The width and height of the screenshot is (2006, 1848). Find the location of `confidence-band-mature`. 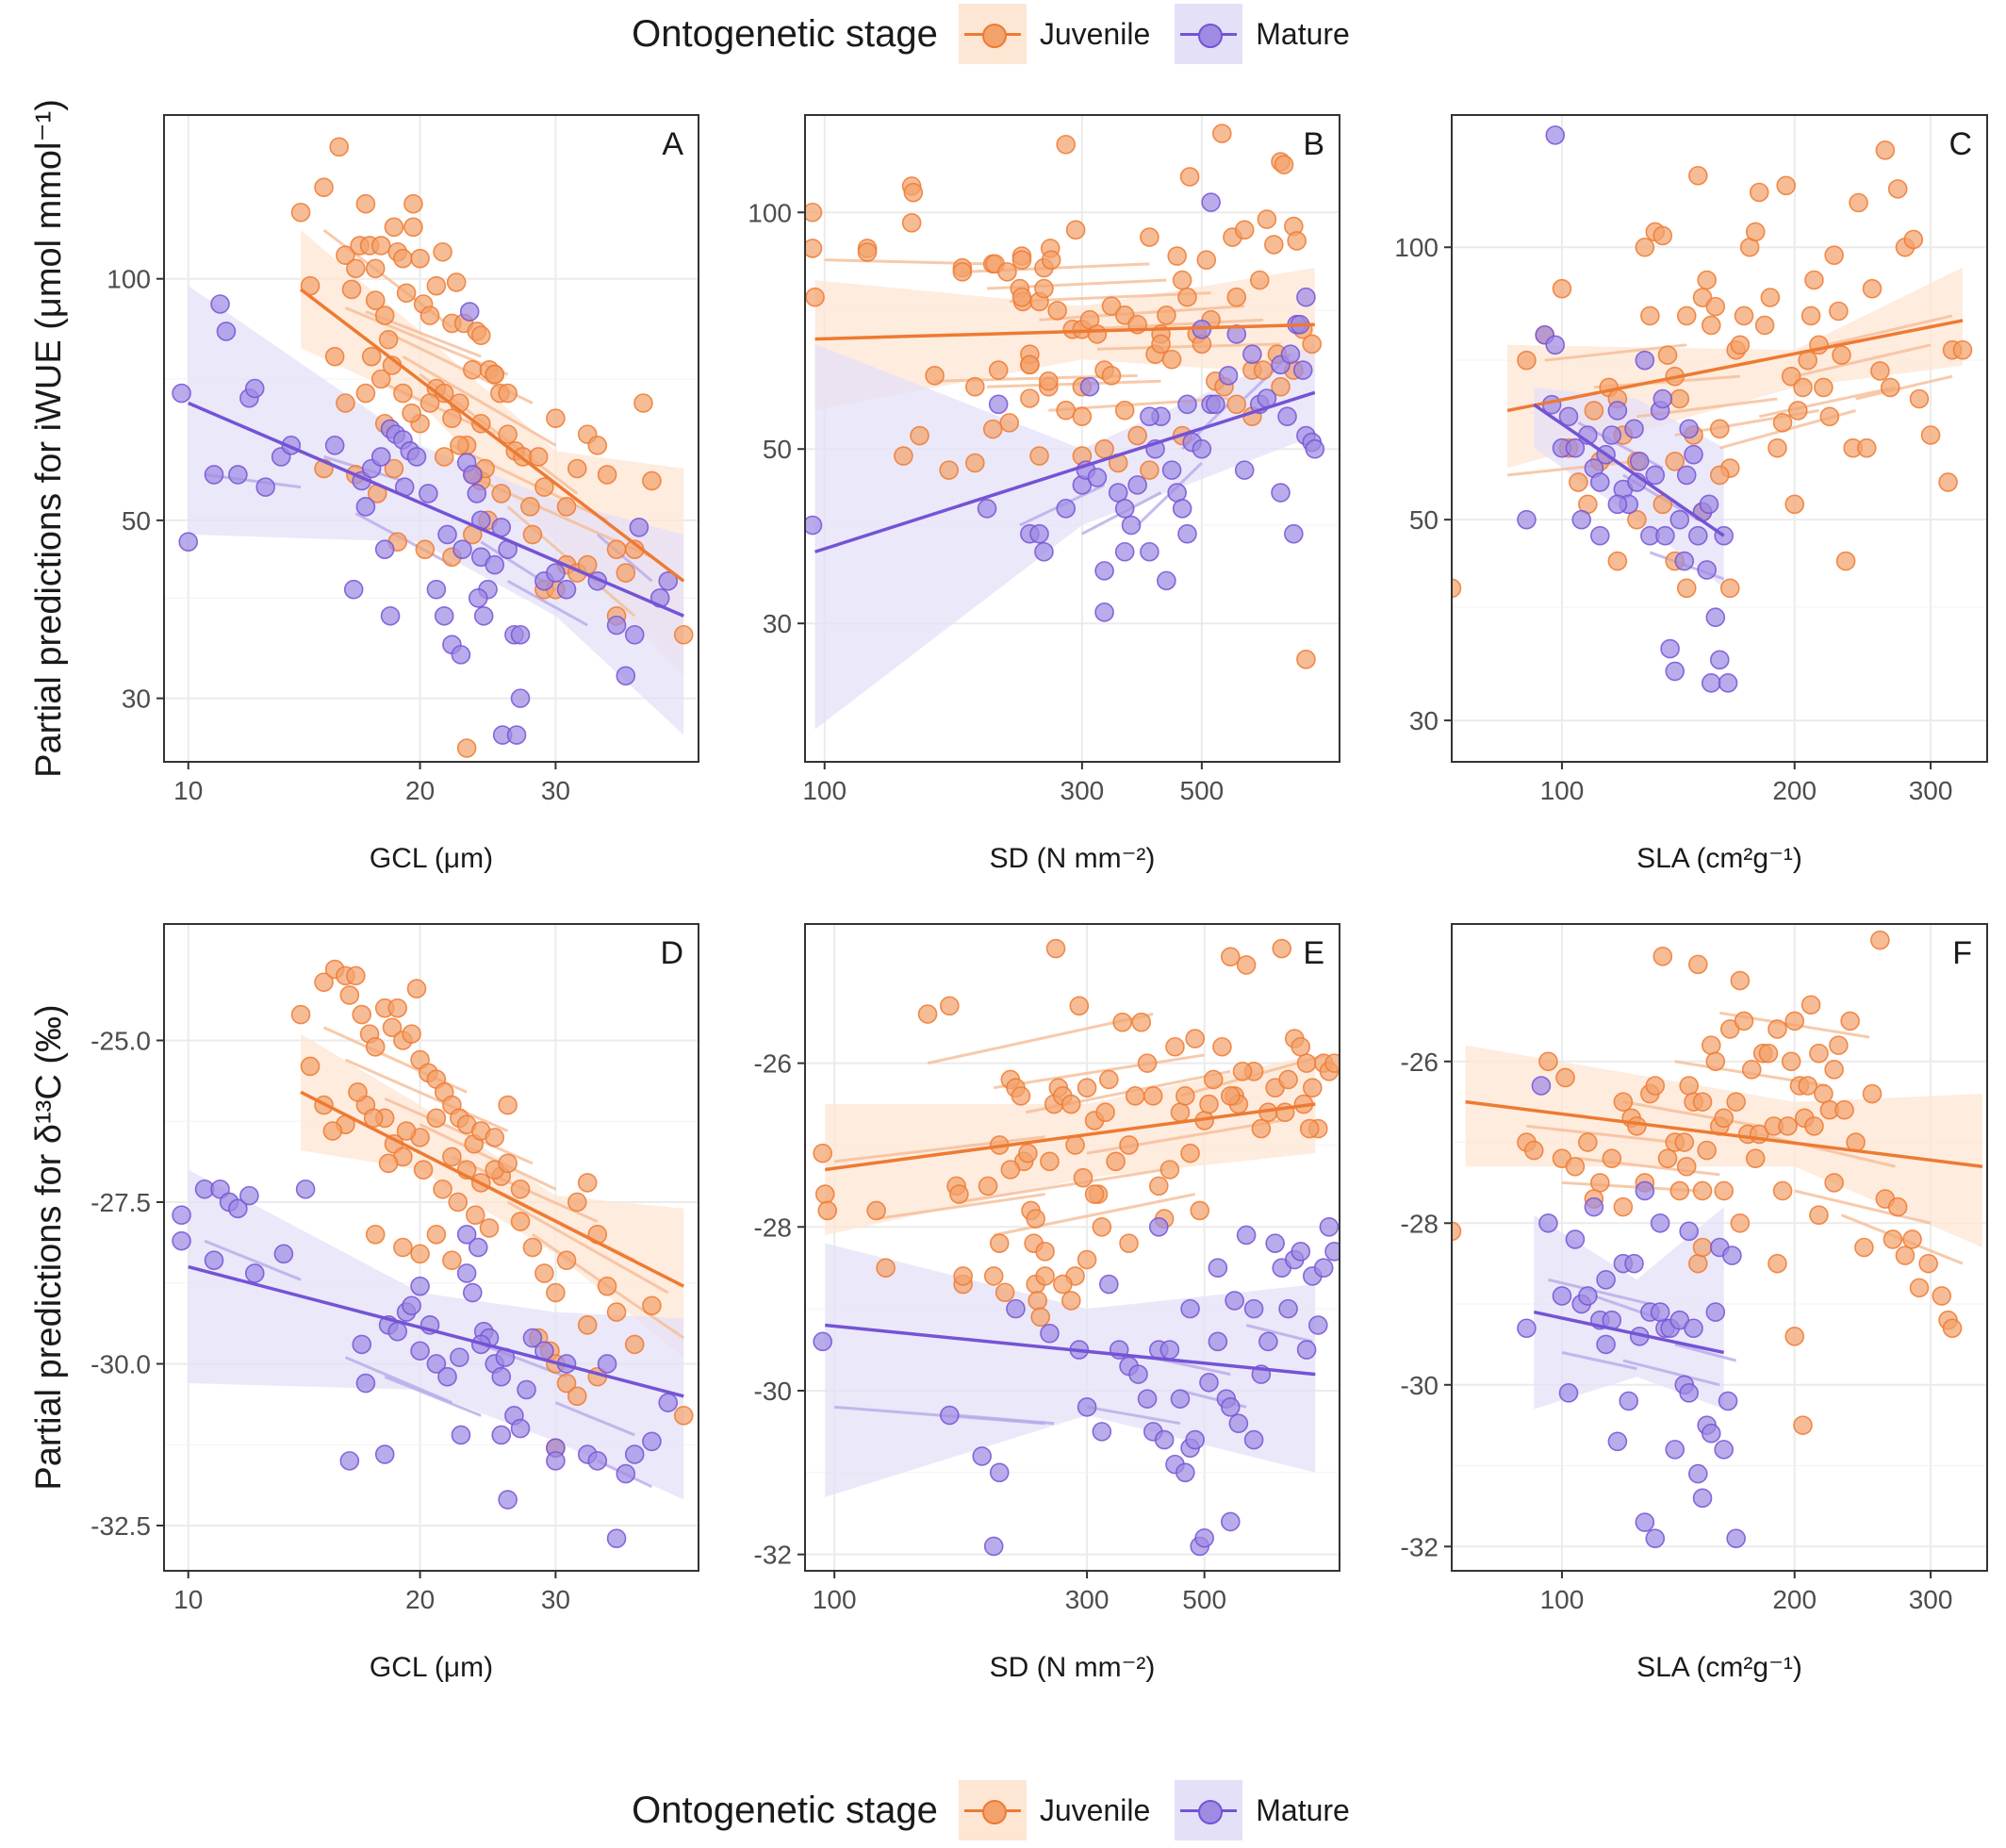

confidence-band-mature is located at coordinates (436, 1334).